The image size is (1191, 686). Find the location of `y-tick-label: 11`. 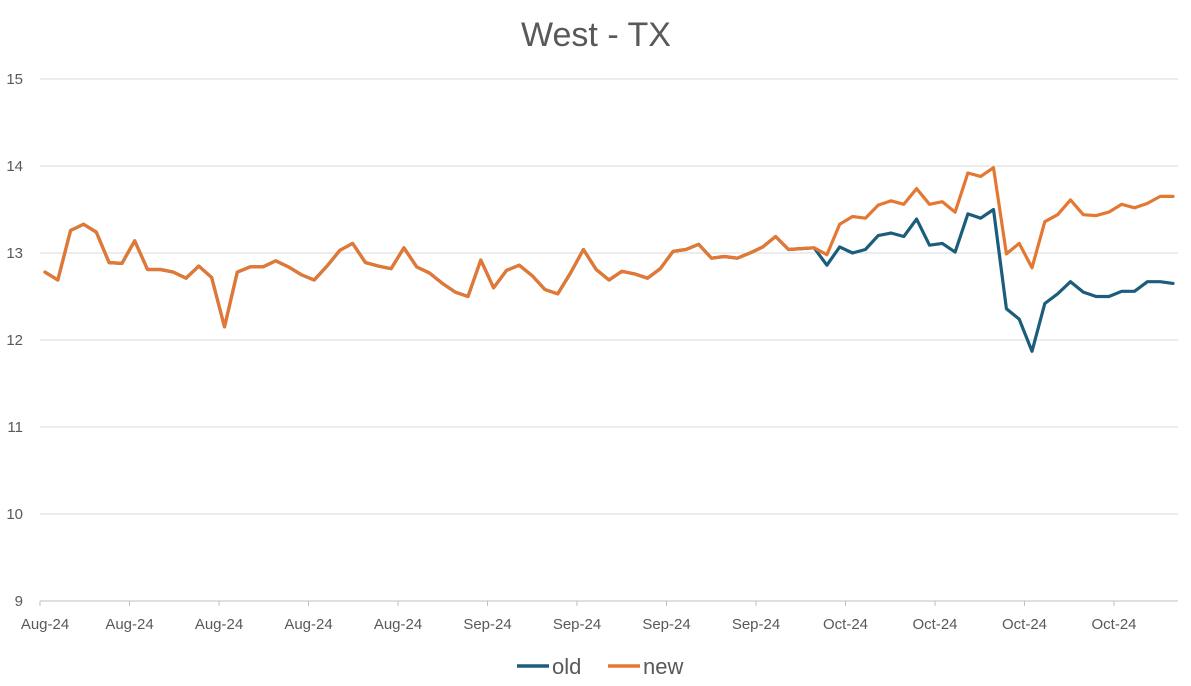

y-tick-label: 11 is located at coordinates (15, 427).